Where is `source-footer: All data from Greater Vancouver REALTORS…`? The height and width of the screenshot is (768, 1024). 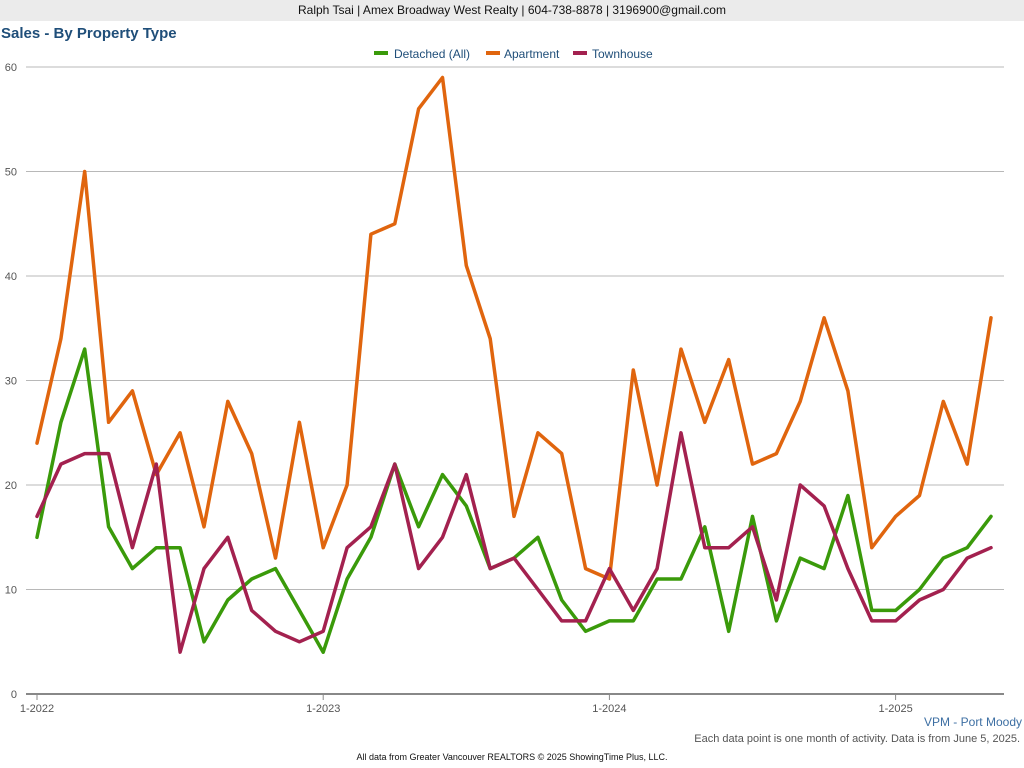
source-footer: All data from Greater Vancouver REALTORS… is located at coordinates (512, 757).